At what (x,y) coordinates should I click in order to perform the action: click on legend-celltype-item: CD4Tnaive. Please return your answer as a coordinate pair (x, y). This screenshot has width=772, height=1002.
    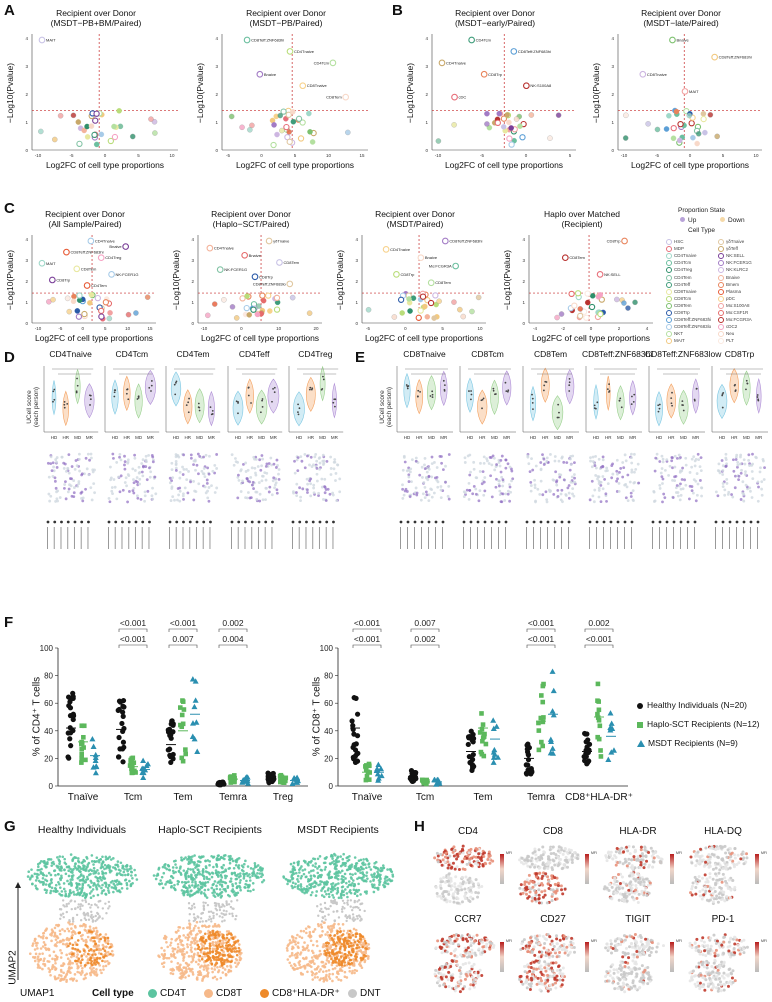
    Looking at the image, I should click on (681, 256).